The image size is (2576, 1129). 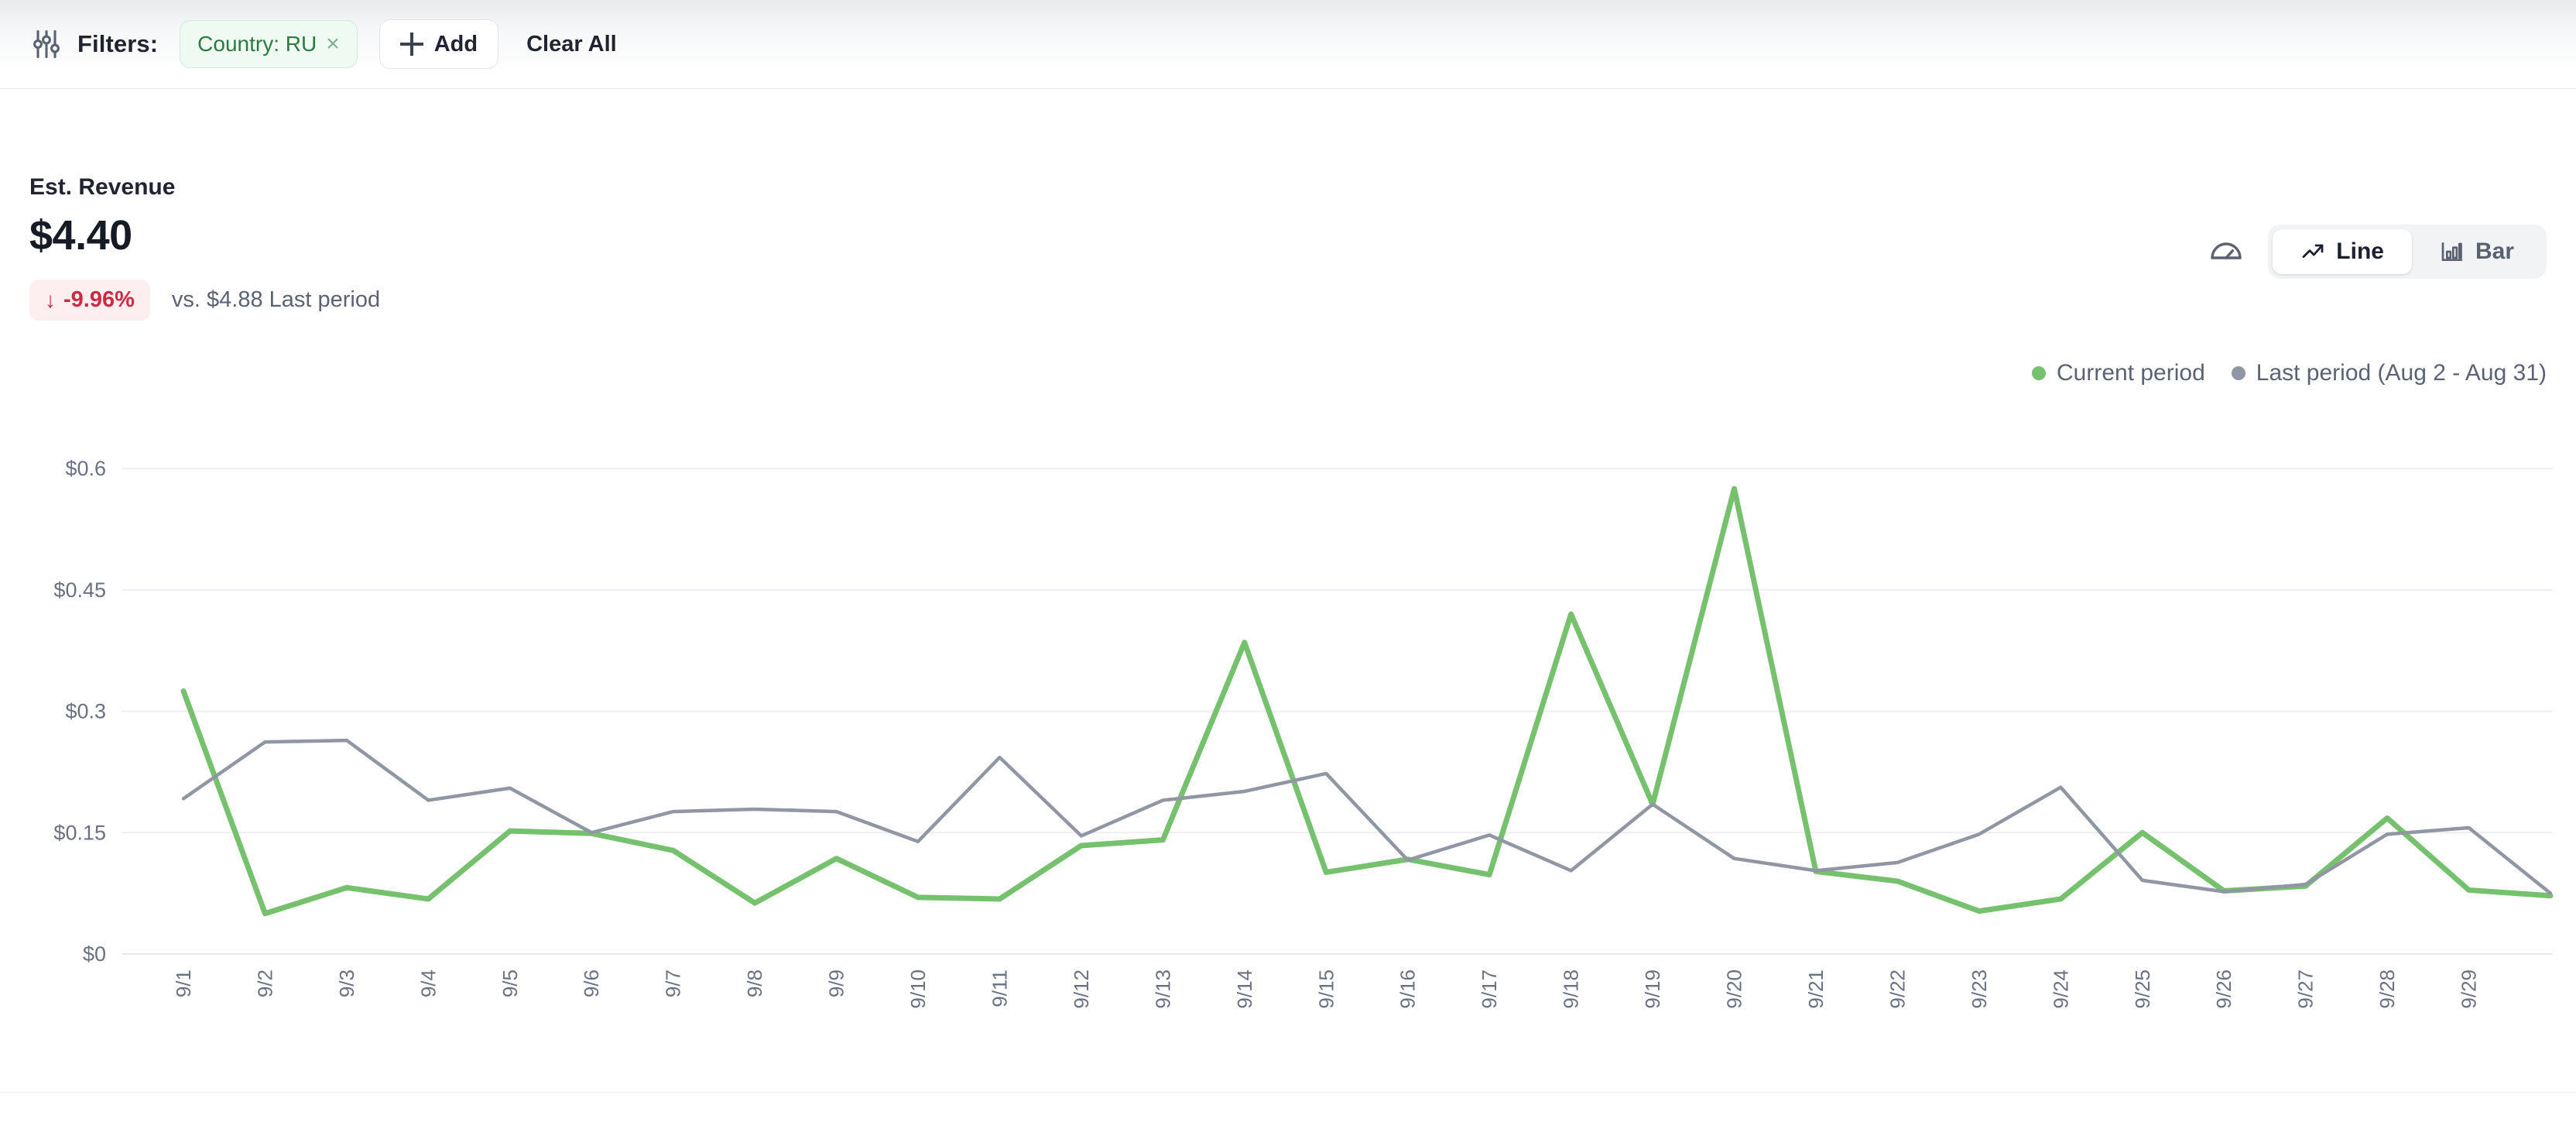 What do you see at coordinates (2401, 373) in the screenshot?
I see `legend-label-last: Last period (Aug 2 - Aug 31)` at bounding box center [2401, 373].